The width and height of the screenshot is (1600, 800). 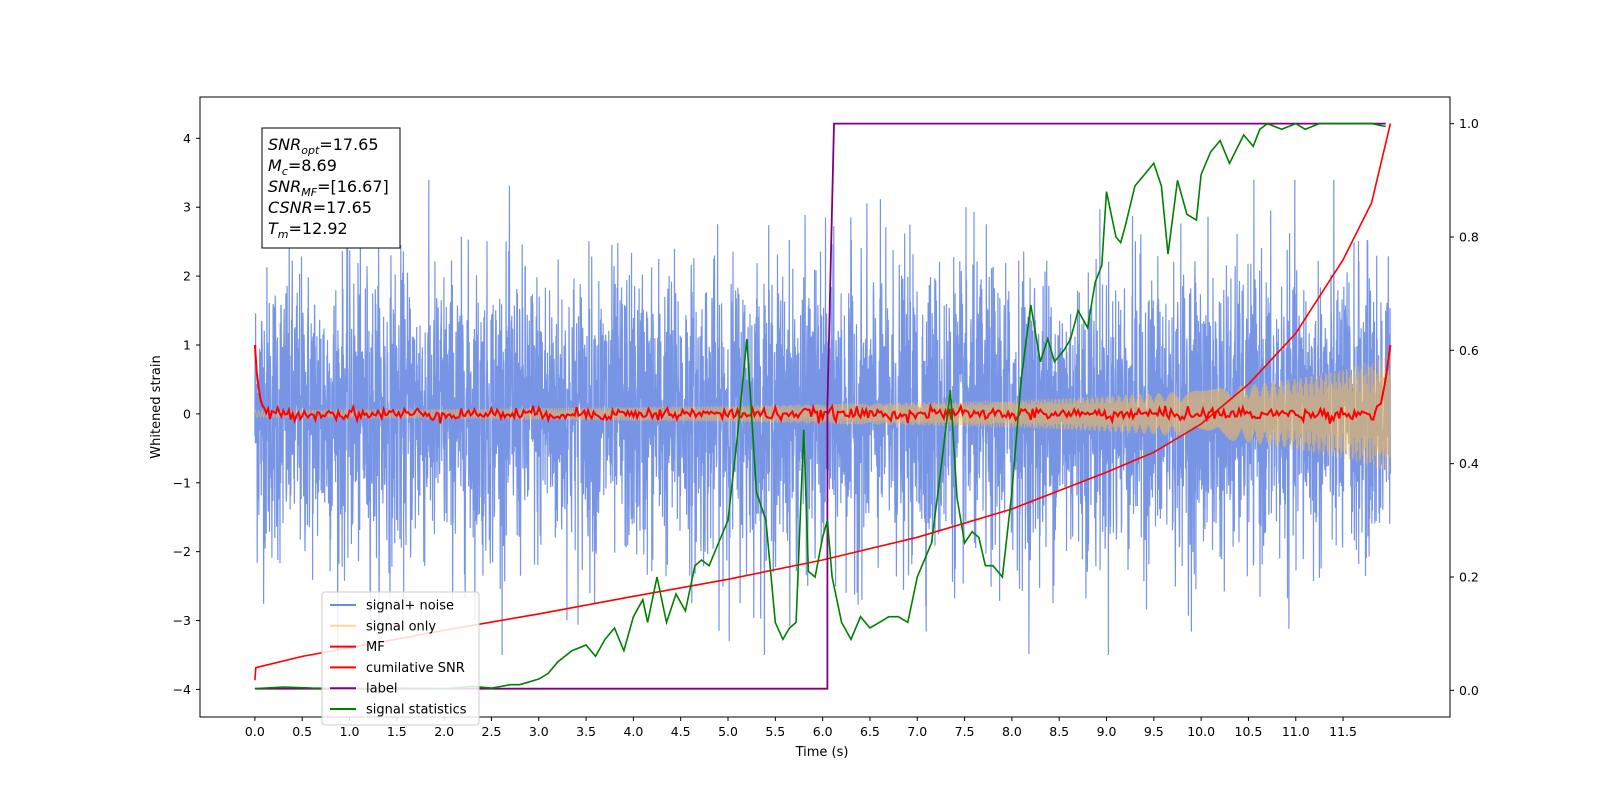 What do you see at coordinates (302, 731) in the screenshot?
I see `x-tick-label: 0.5` at bounding box center [302, 731].